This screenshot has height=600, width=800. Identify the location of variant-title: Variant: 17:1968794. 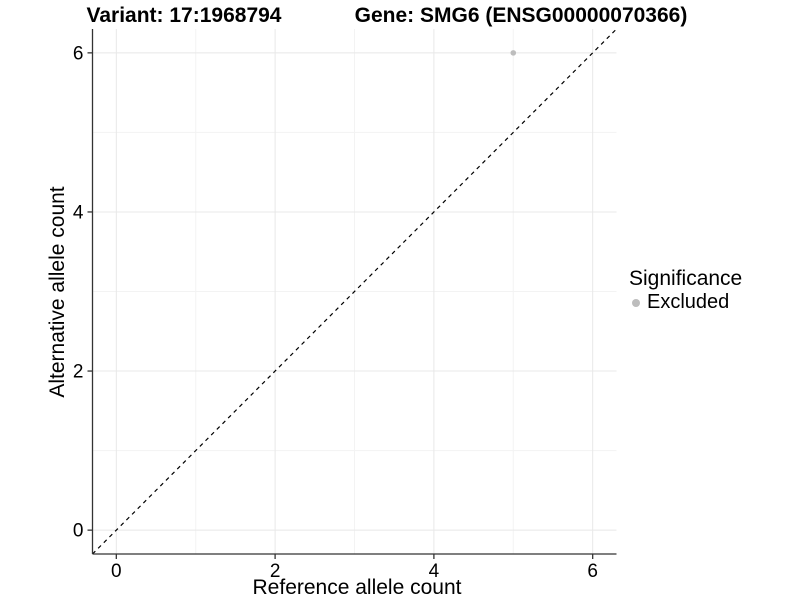
(184, 15).